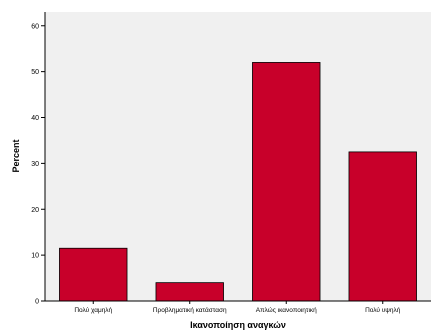 This screenshot has width=435, height=332. I want to click on y-ticks-layer: 0 10 20 30 40 50 60, so click(38, 164).